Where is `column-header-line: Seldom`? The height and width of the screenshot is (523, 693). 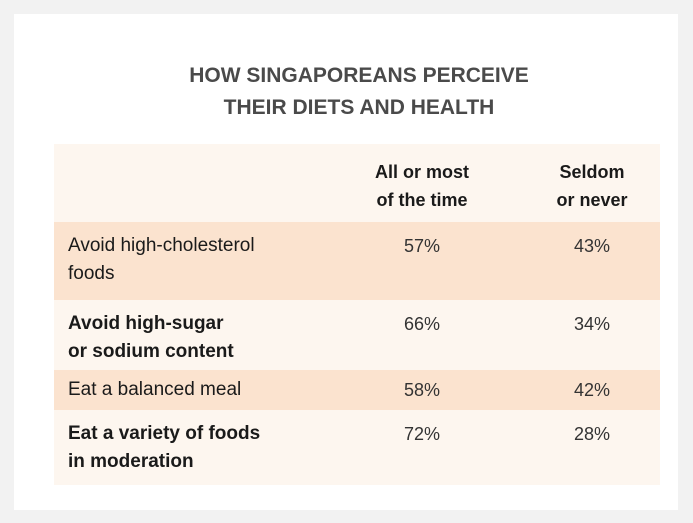
column-header-line: Seldom is located at coordinates (592, 172).